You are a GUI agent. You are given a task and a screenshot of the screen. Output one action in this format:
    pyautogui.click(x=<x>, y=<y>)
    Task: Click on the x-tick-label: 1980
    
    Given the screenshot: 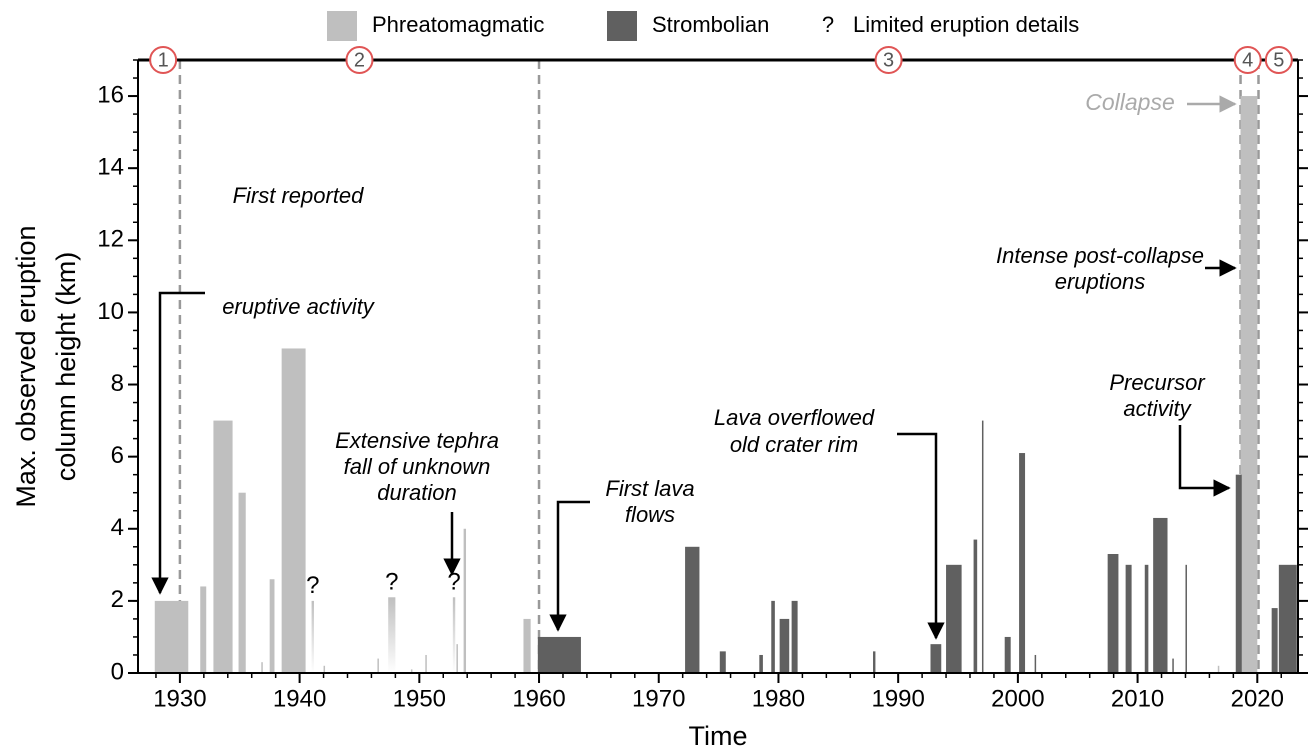 What is the action you would take?
    pyautogui.click(x=778, y=698)
    